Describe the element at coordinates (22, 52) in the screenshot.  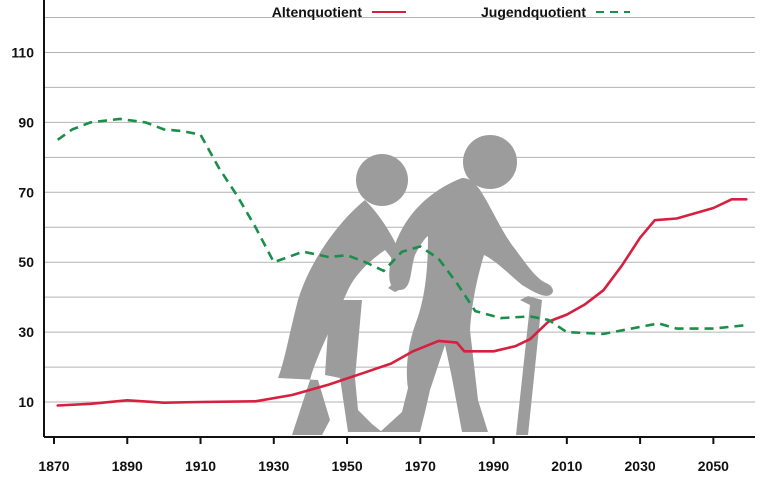
I see `y-tick-label: 110` at that location.